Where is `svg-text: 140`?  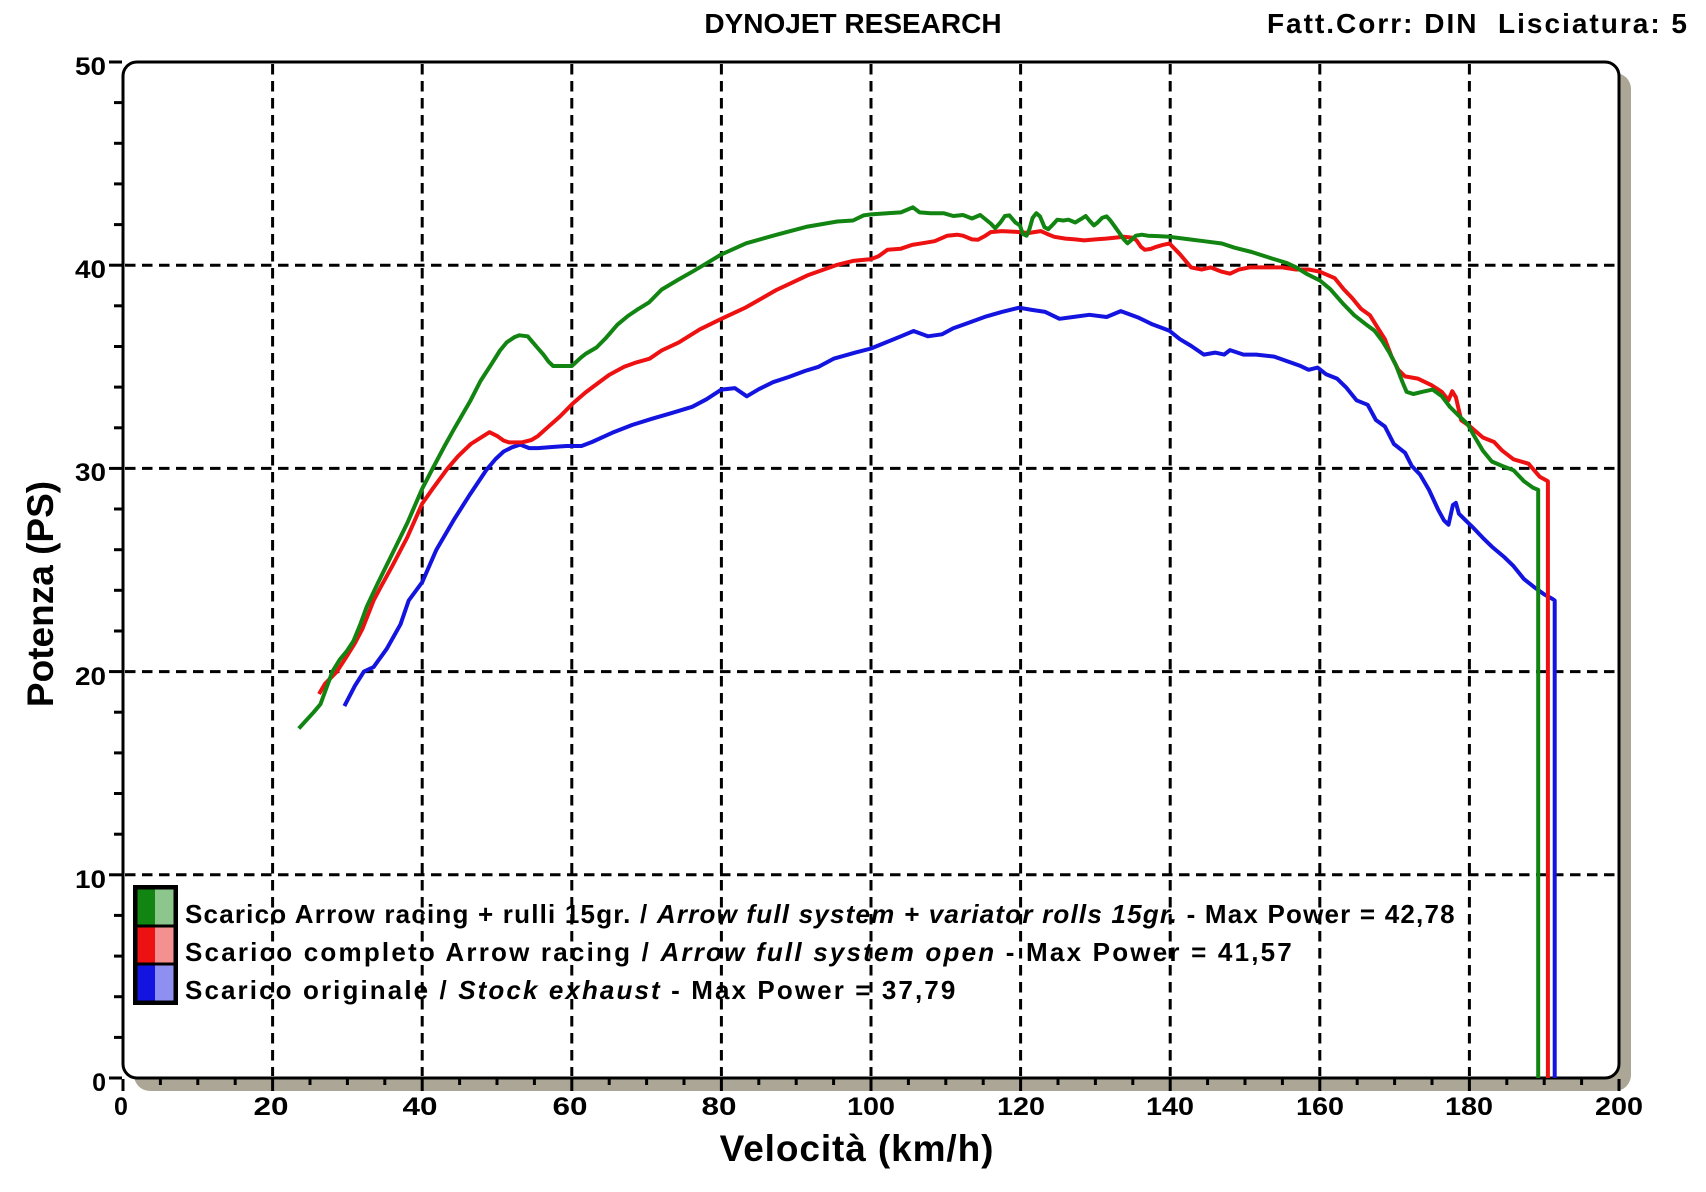
svg-text: 140 is located at coordinates (1170, 1107).